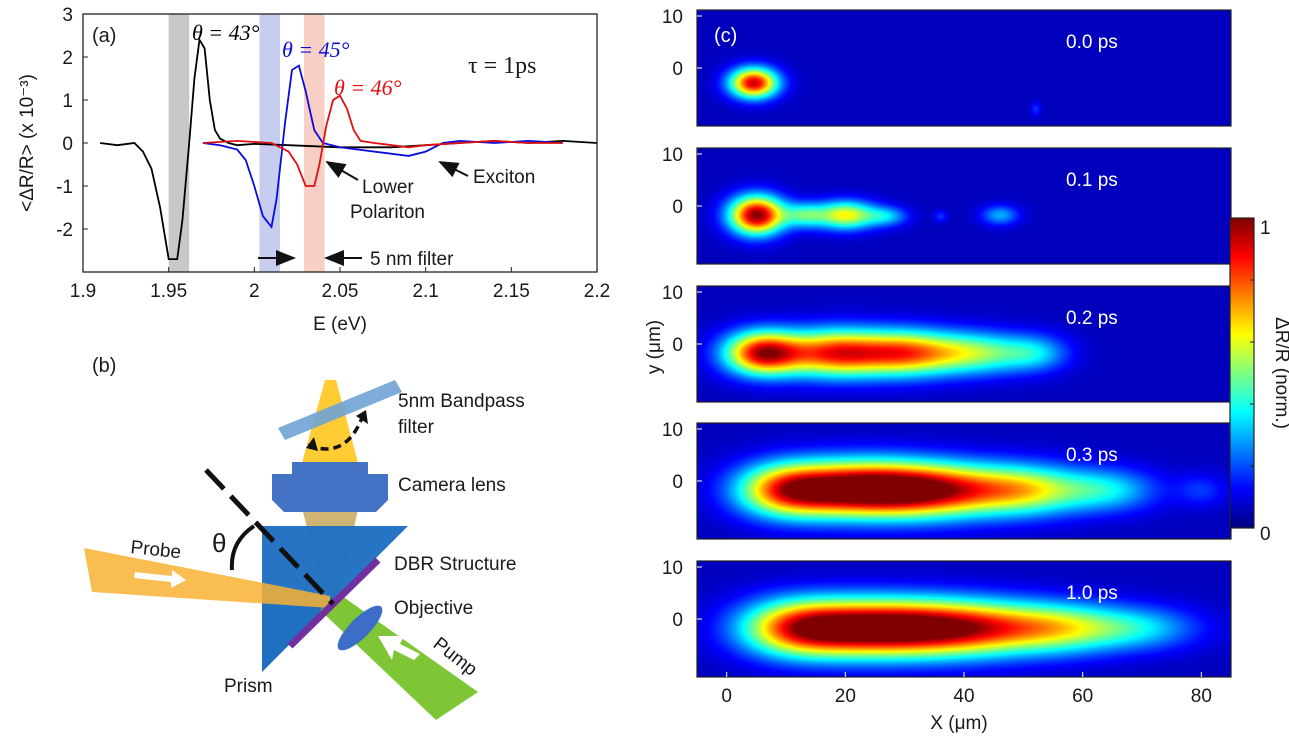 The image size is (1289, 738). What do you see at coordinates (83, 291) in the screenshot?
I see `x-tick-label: 1.9` at bounding box center [83, 291].